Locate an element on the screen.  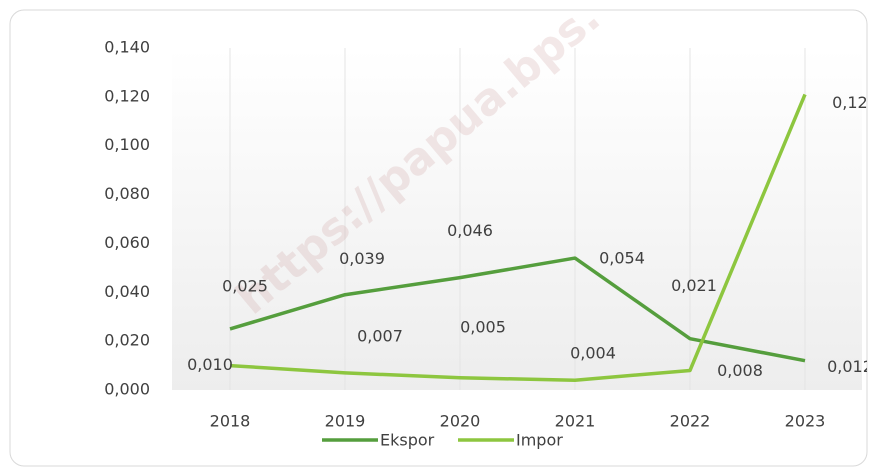
x-tick-label: 2018 is located at coordinates (230, 421).